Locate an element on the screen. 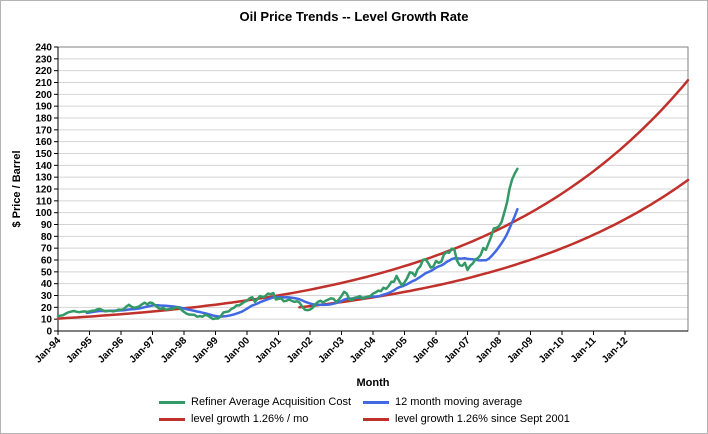  y-tick-label: 220 is located at coordinates (43, 71).